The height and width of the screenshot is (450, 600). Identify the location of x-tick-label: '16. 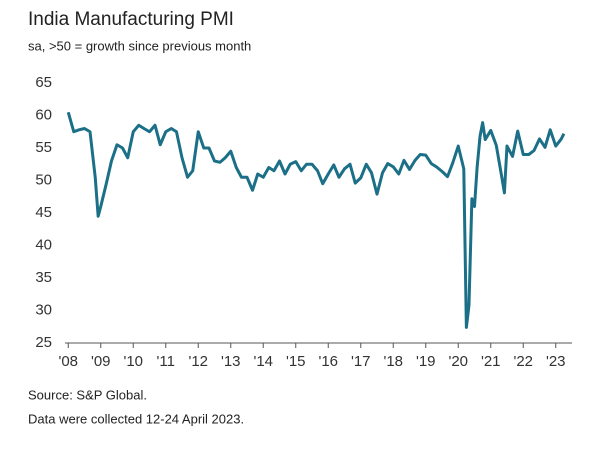
(328, 361).